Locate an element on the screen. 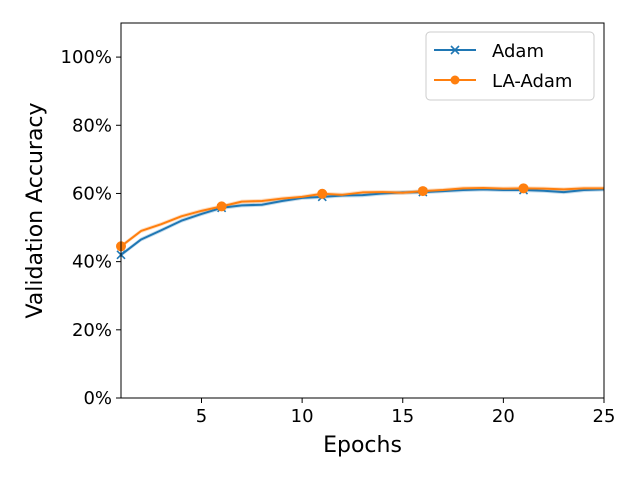 Image resolution: width=640 pixels, height=480 pixels. legend: Adam LA-Adam is located at coordinates (510, 66).